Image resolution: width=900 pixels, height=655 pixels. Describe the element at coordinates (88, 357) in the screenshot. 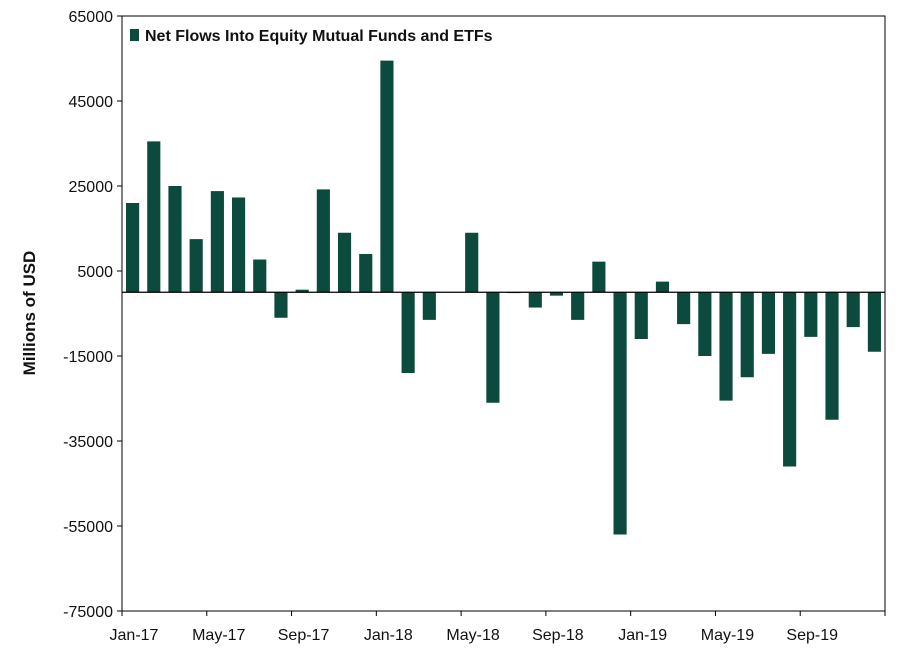

I see `y-tick-label: -15000` at that location.